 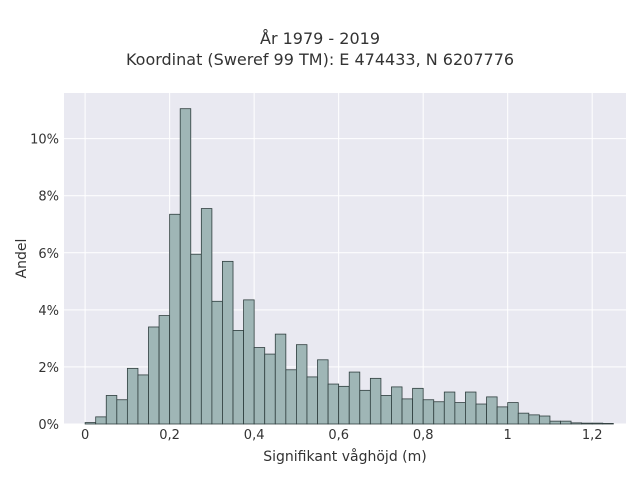 What do you see at coordinates (508, 435) in the screenshot?
I see `x-tick-label: 1` at bounding box center [508, 435].